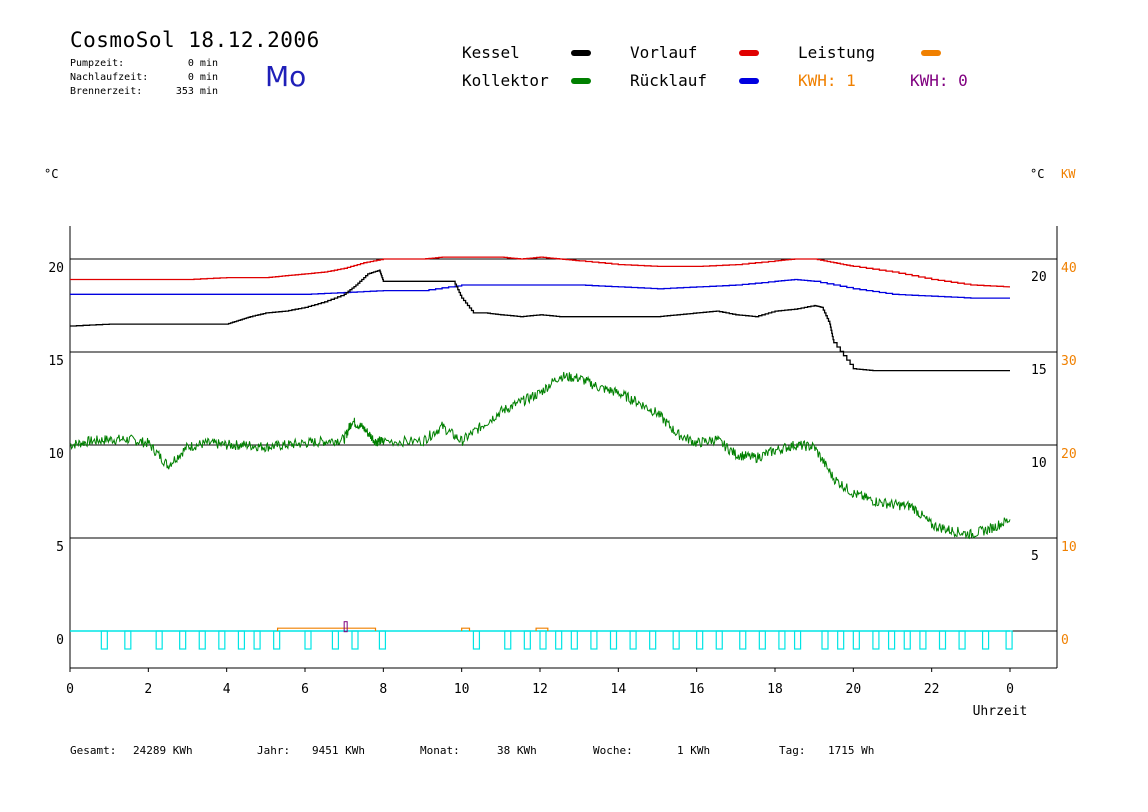 The image size is (1148, 812). Describe the element at coordinates (148, 689) in the screenshot. I see `x-tick-label-1: 2` at that location.